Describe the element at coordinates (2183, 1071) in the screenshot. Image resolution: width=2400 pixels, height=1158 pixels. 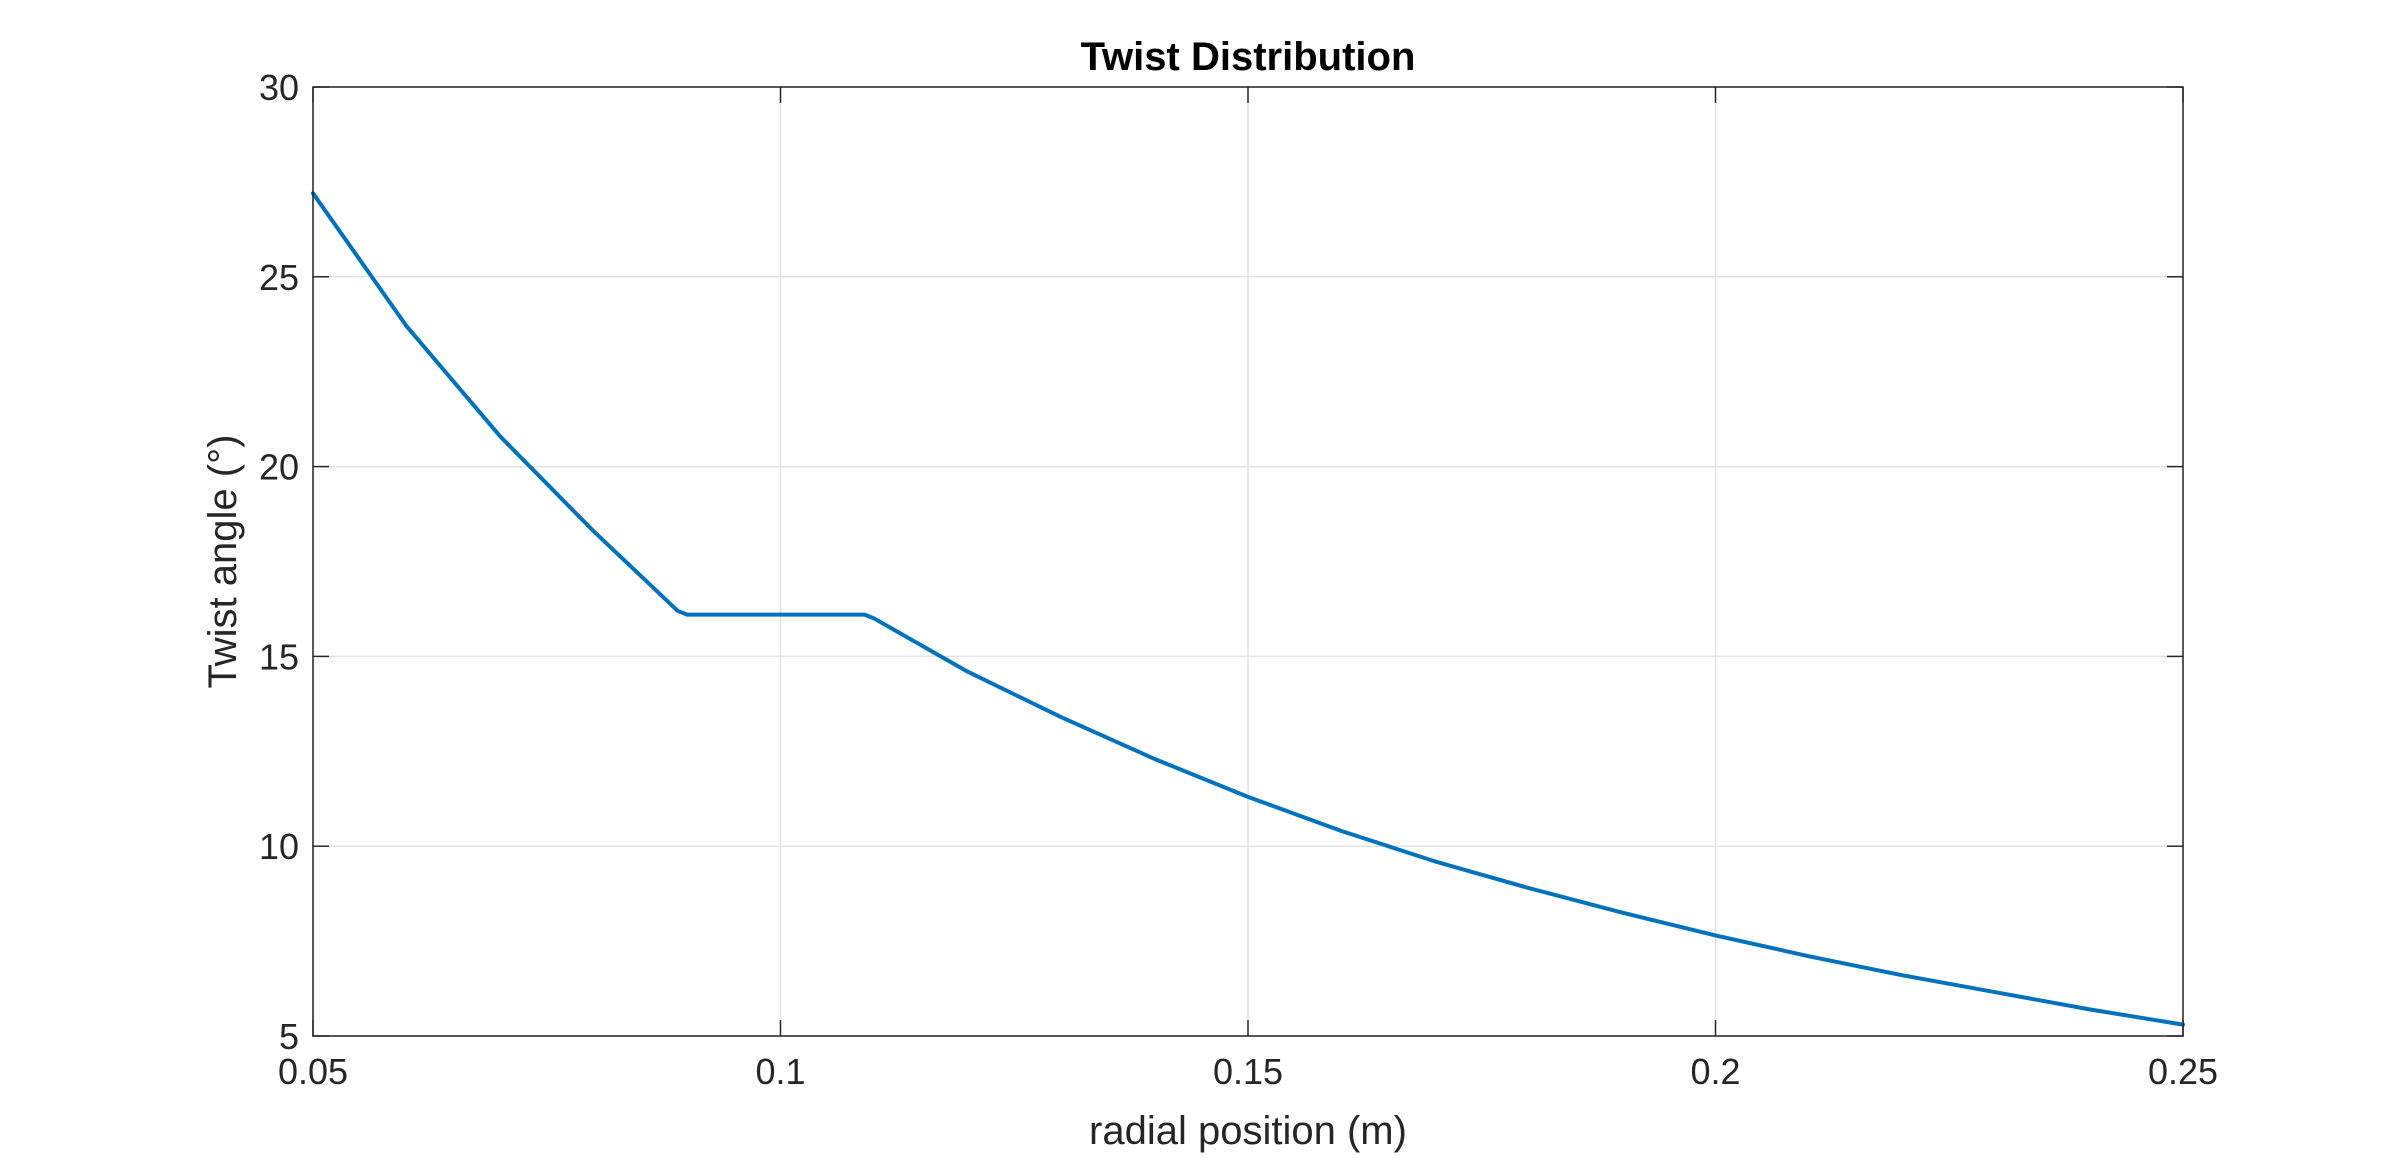
I see `x-tick-label: 0.25` at that location.